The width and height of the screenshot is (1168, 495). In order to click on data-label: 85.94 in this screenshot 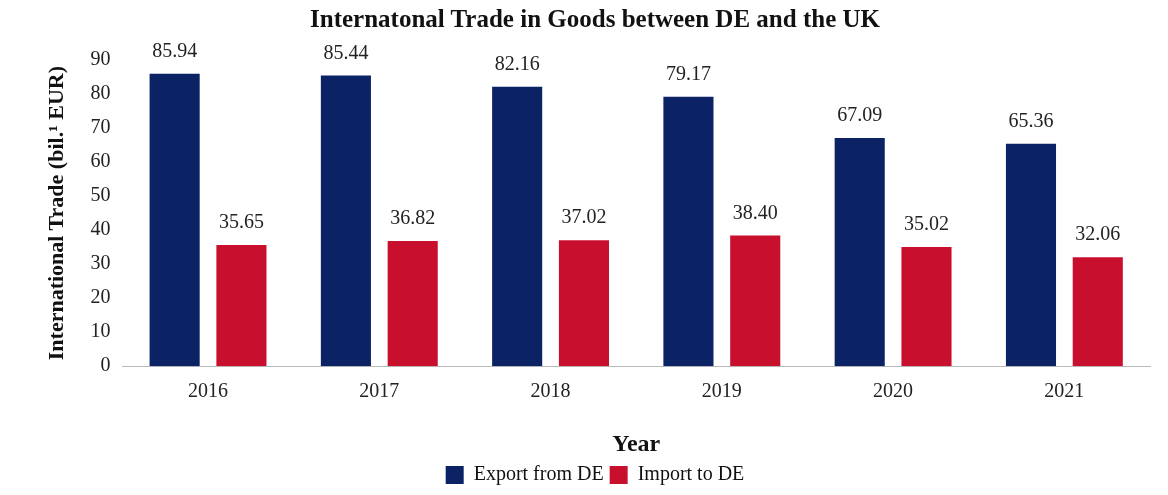, I will do `click(175, 50)`.